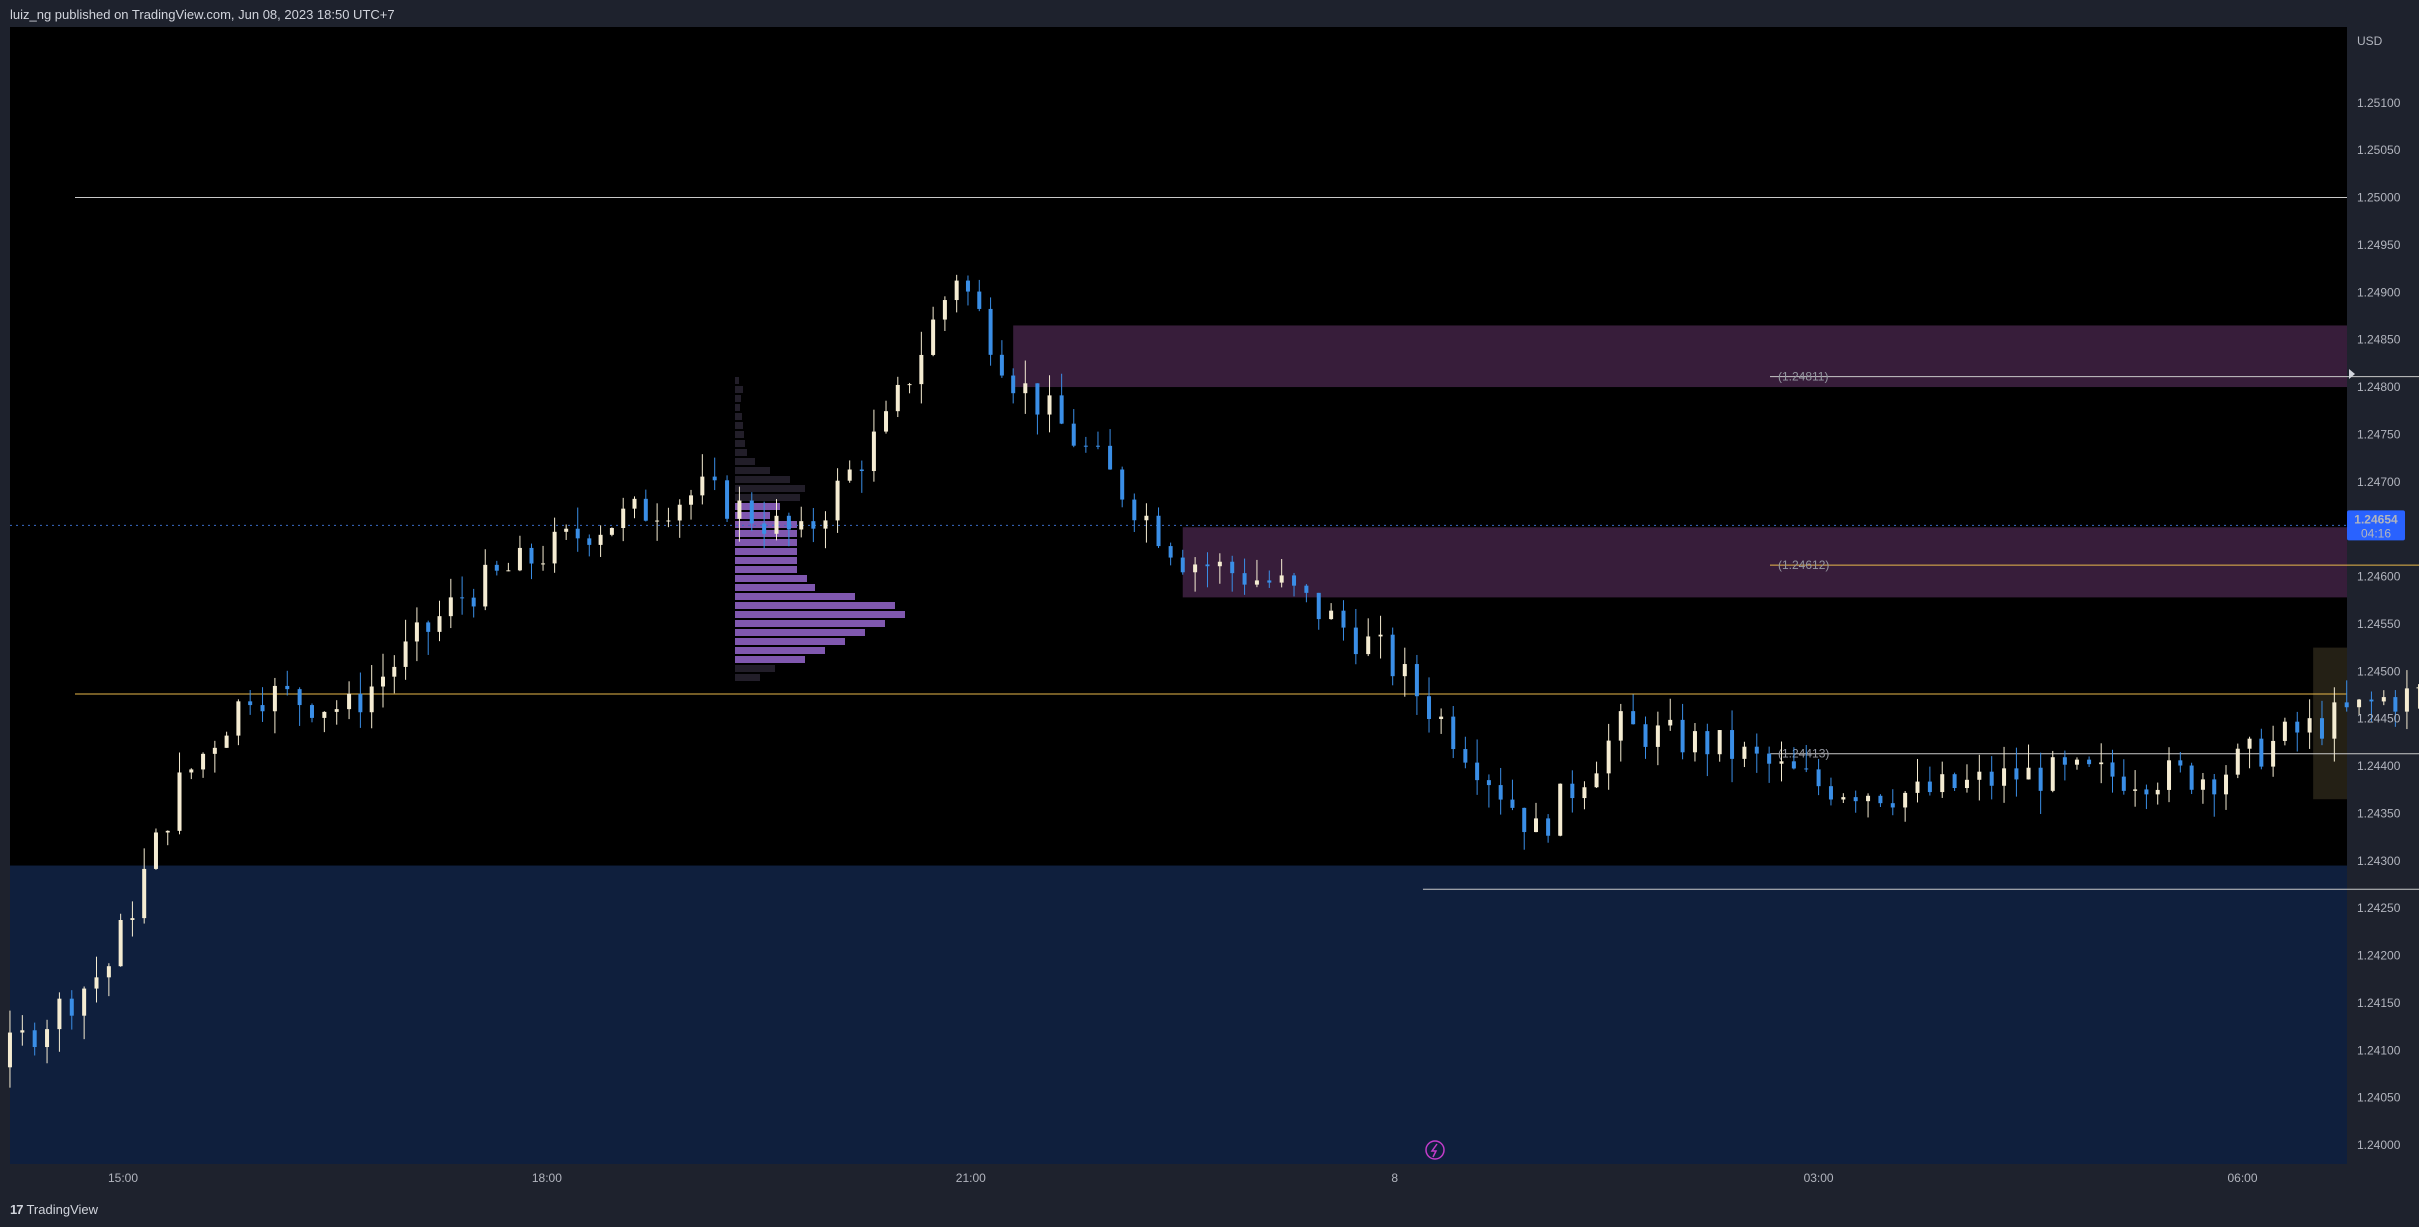 Image resolution: width=2419 pixels, height=1227 pixels. What do you see at coordinates (2379, 198) in the screenshot?
I see `price-tick-label: 1.25000` at bounding box center [2379, 198].